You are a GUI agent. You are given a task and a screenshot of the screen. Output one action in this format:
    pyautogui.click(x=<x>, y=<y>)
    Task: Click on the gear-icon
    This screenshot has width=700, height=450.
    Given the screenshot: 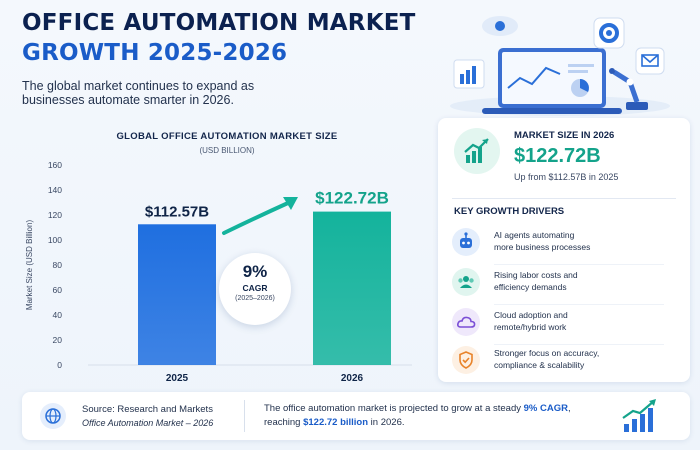 What is the action you would take?
    pyautogui.click(x=609, y=33)
    